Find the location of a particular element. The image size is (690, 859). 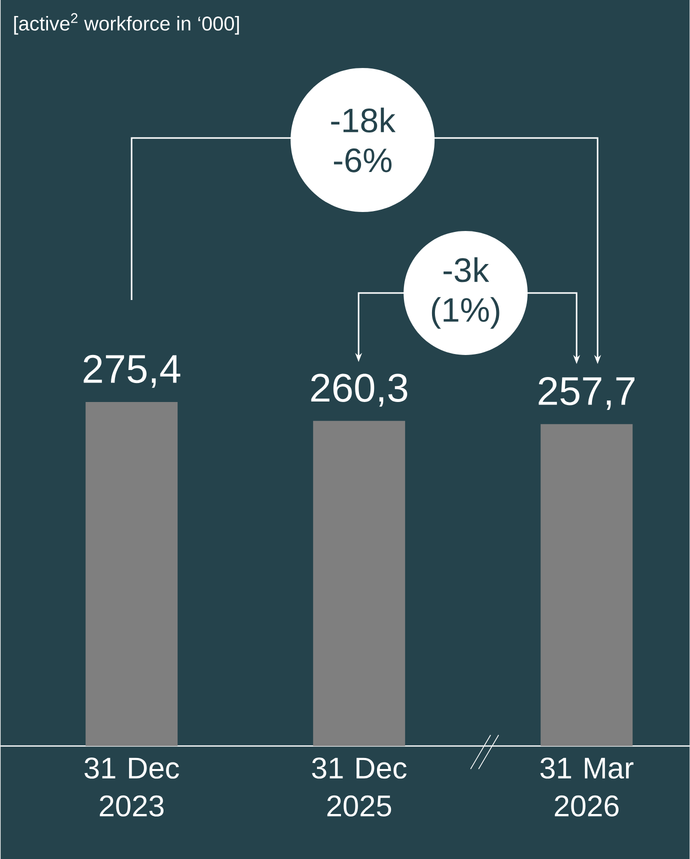

chart-title: [active$^{2}$ workforce in ‘000] is located at coordinates (126, 24).